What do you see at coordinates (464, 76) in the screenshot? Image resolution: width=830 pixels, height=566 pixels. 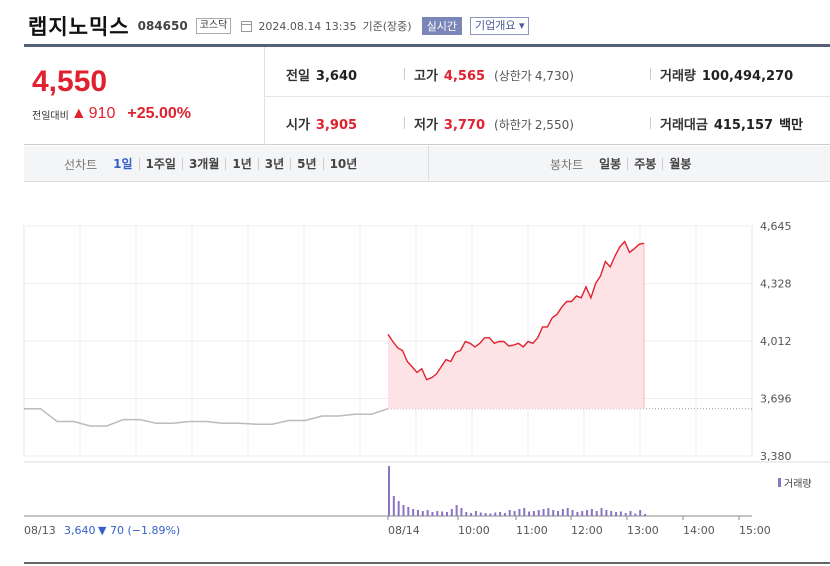 I see `high-value: 4,565` at bounding box center [464, 76].